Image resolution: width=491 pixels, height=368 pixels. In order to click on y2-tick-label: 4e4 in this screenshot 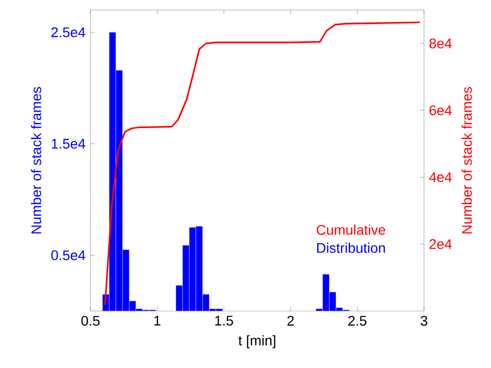, I will do `click(440, 177)`.